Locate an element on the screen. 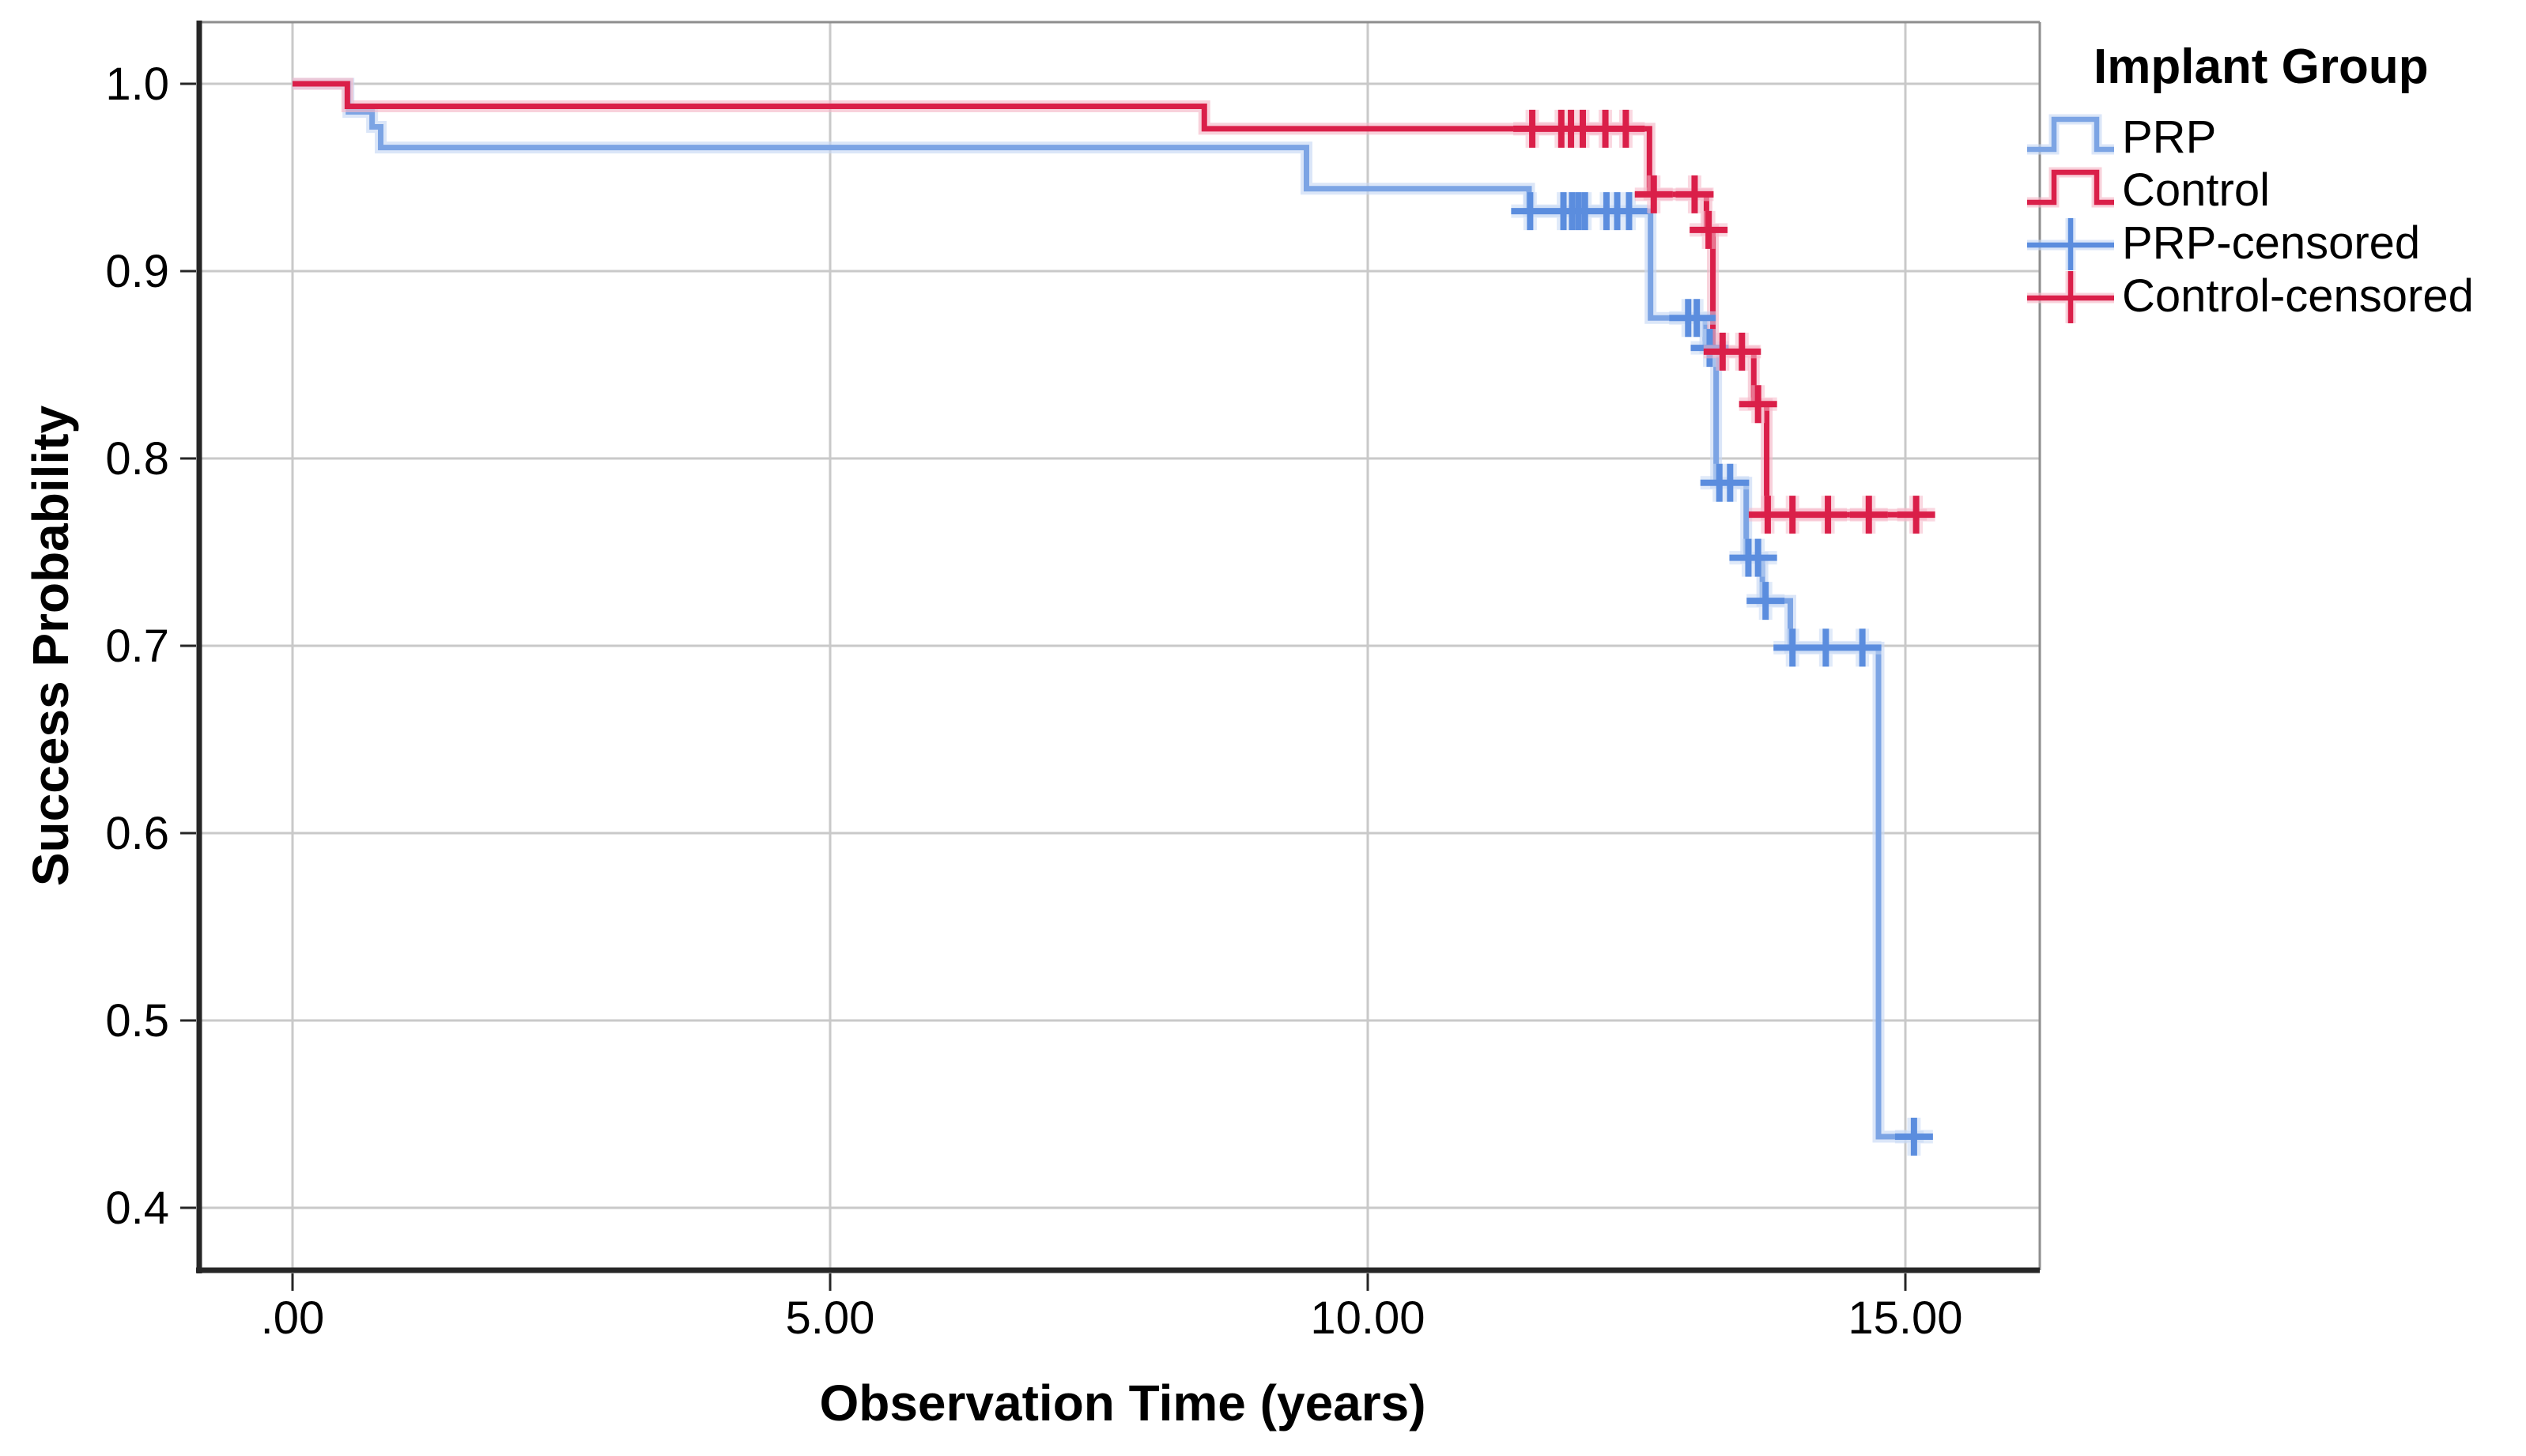 This screenshot has height=1456, width=2526. legend-item-prp: PRP is located at coordinates (2250, 137).